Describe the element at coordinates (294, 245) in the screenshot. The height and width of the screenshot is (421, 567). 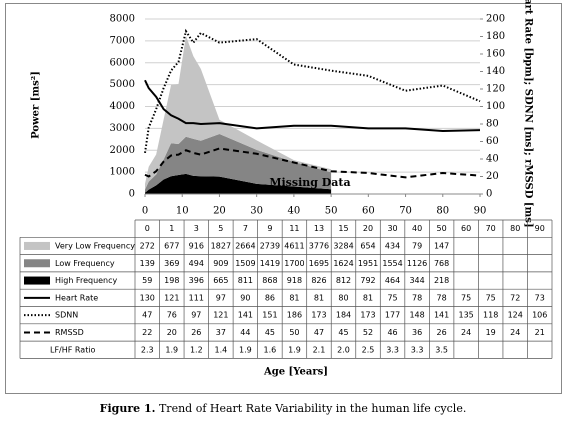
I see `table-cell: 4611` at that location.